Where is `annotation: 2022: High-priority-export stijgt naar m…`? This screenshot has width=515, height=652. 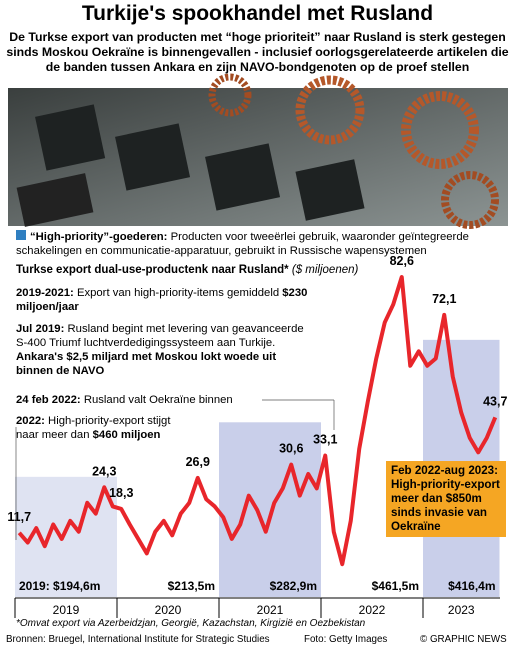
annotation: 2022: High-priority-export stijgt naar m… is located at coordinates (106, 428).